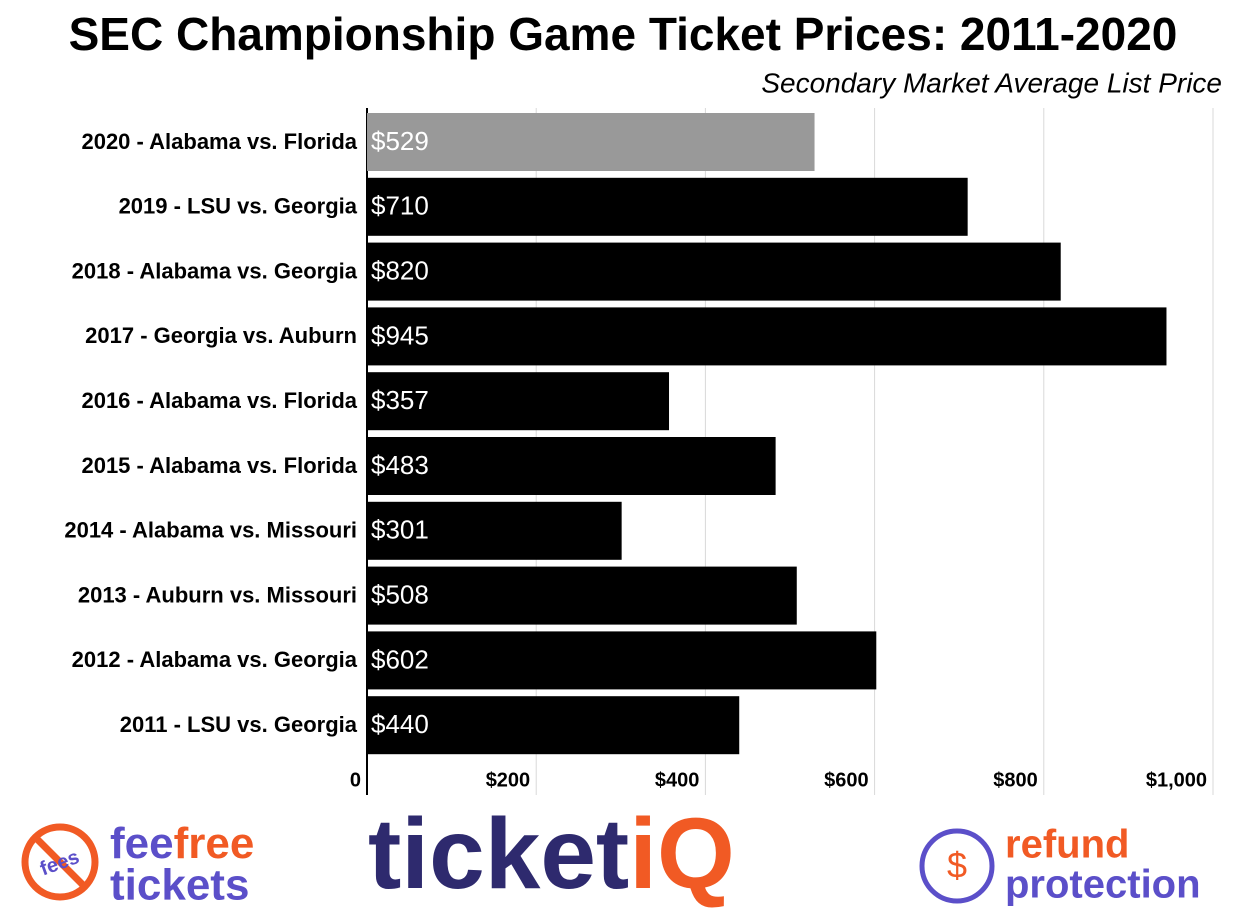 This screenshot has height=922, width=1242. I want to click on value-label: $710, so click(400, 206).